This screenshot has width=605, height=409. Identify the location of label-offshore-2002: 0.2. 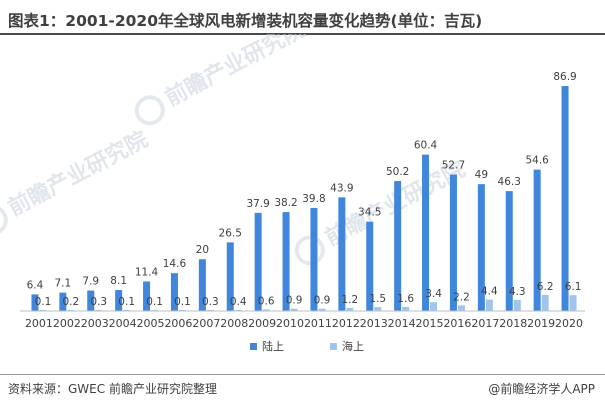
(70, 302).